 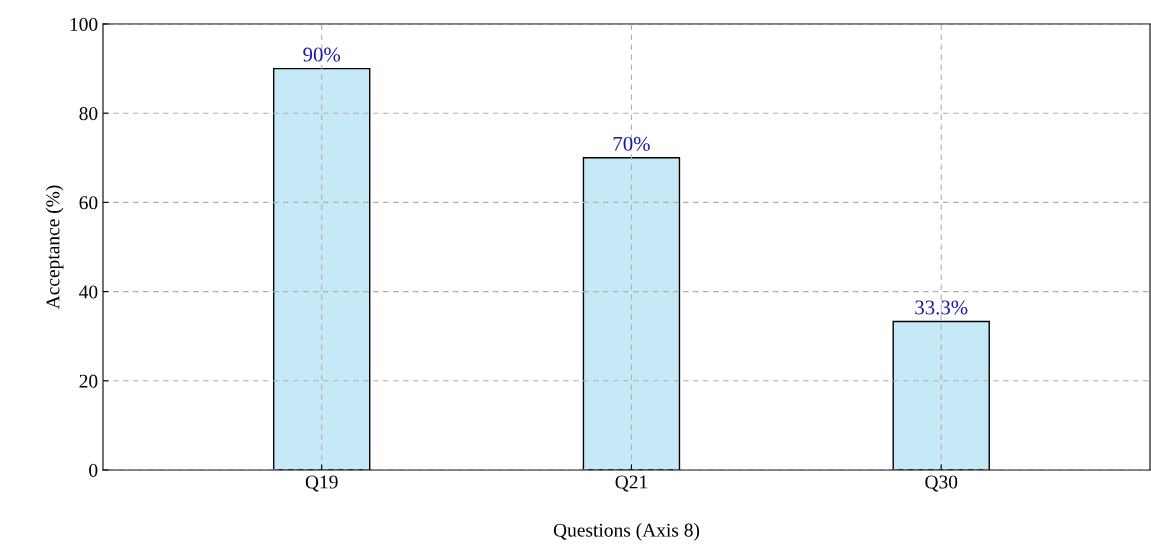 I want to click on y-tick-label: 0, so click(x=93, y=470).